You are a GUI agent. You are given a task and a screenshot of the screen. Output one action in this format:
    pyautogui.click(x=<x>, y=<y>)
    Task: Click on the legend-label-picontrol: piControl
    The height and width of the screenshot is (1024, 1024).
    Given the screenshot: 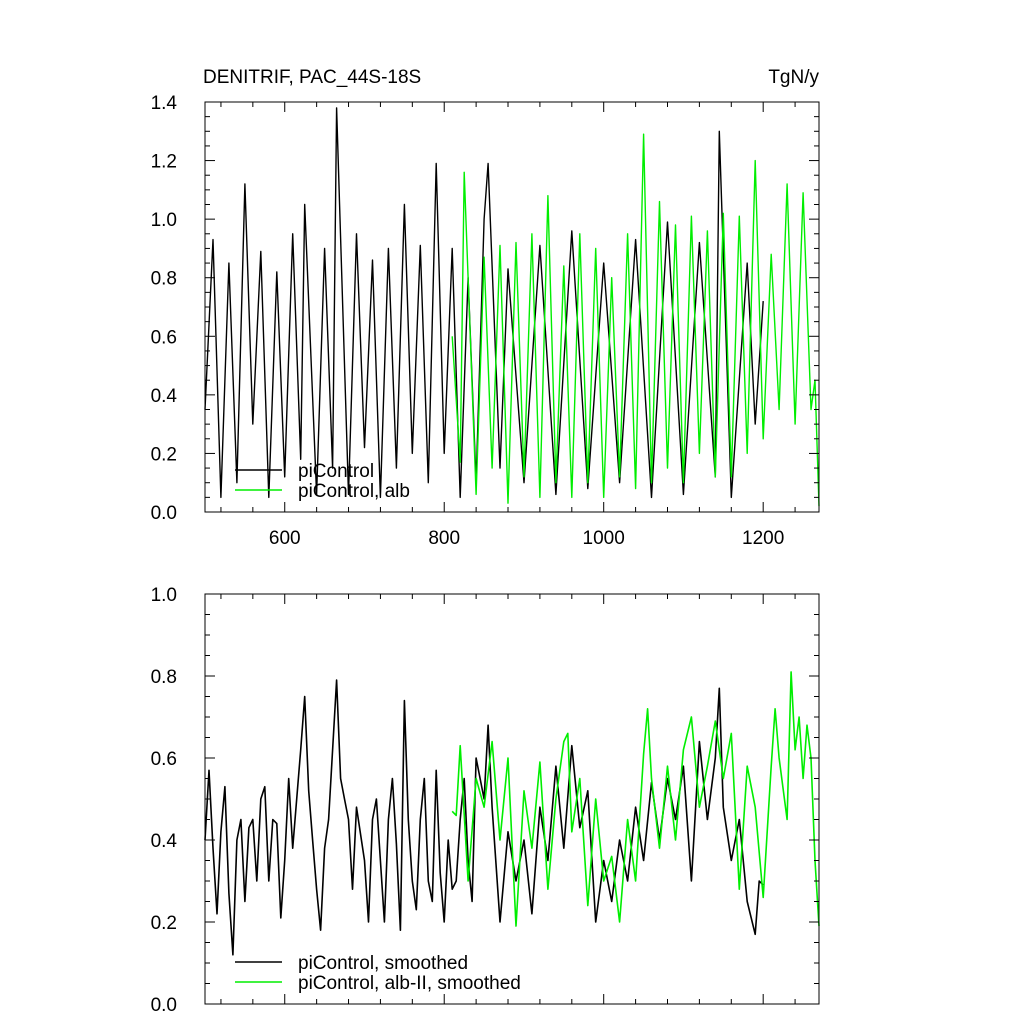 What is the action you would take?
    pyautogui.click(x=336, y=471)
    